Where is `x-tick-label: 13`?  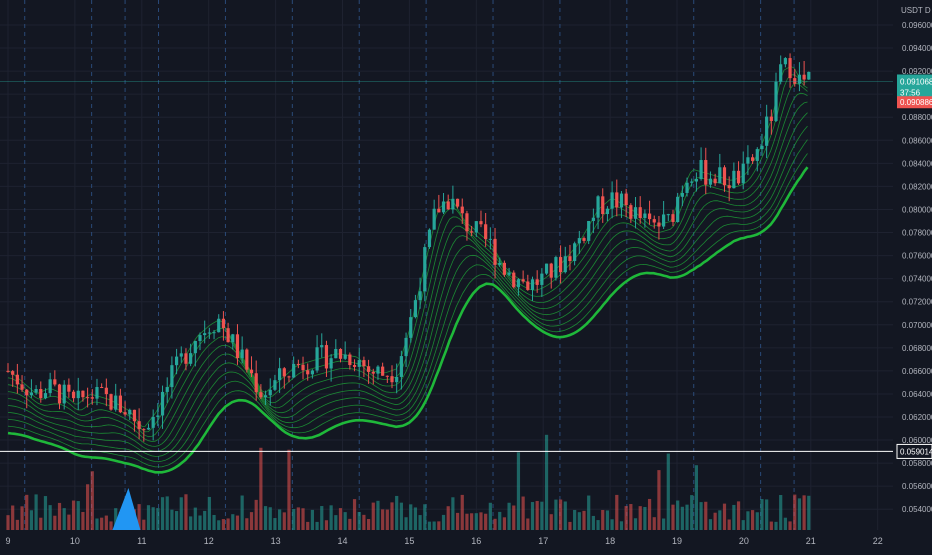
x-tick-label: 13 is located at coordinates (276, 541).